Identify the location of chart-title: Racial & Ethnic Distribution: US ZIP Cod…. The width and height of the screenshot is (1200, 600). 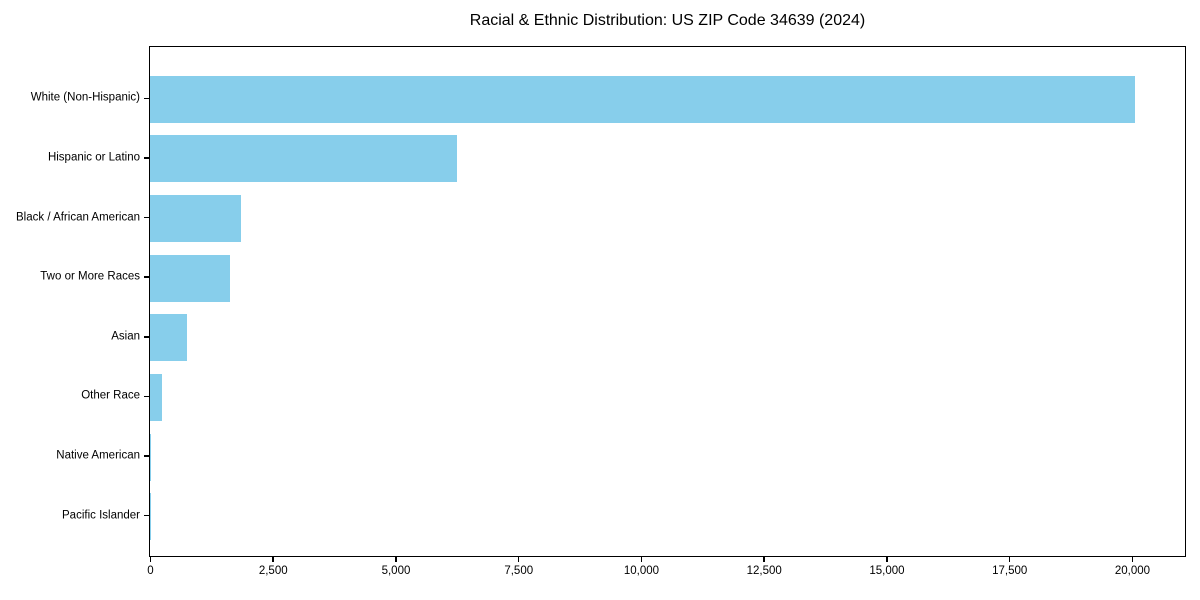
(667, 20).